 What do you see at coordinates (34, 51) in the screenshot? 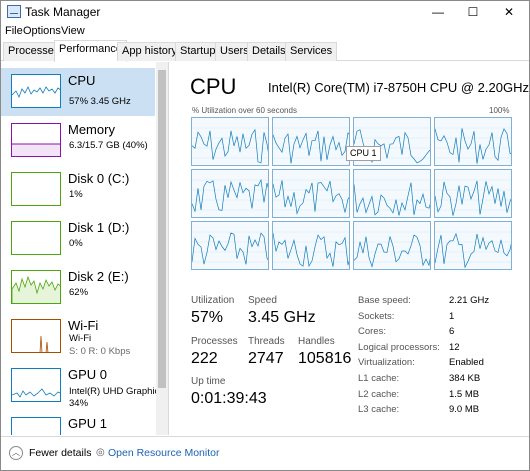
I see `tab-processes: Processes` at bounding box center [34, 51].